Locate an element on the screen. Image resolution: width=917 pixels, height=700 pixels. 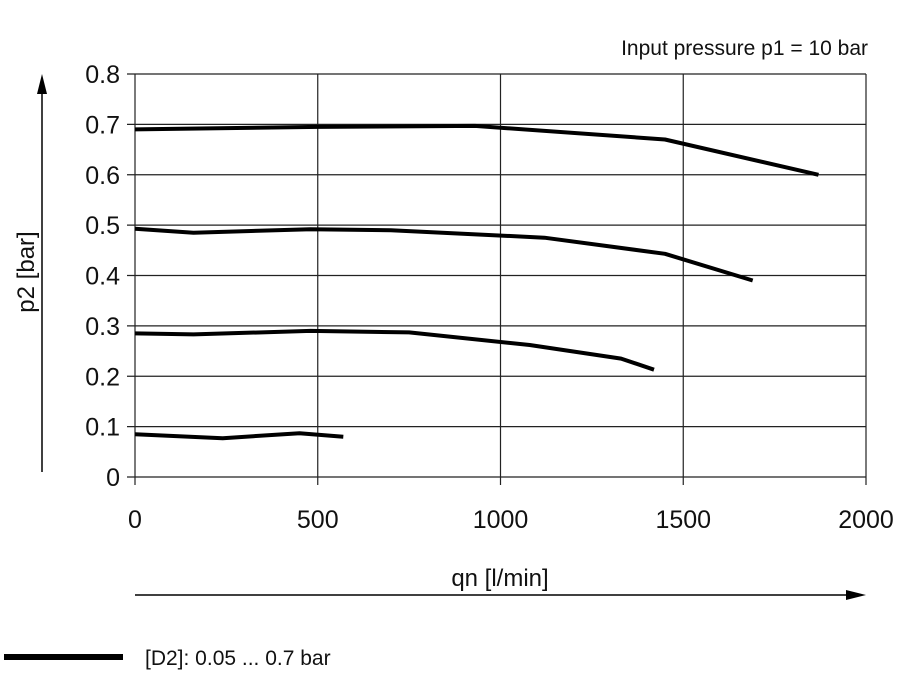
y-tick-label: 0.6 is located at coordinates (102, 176).